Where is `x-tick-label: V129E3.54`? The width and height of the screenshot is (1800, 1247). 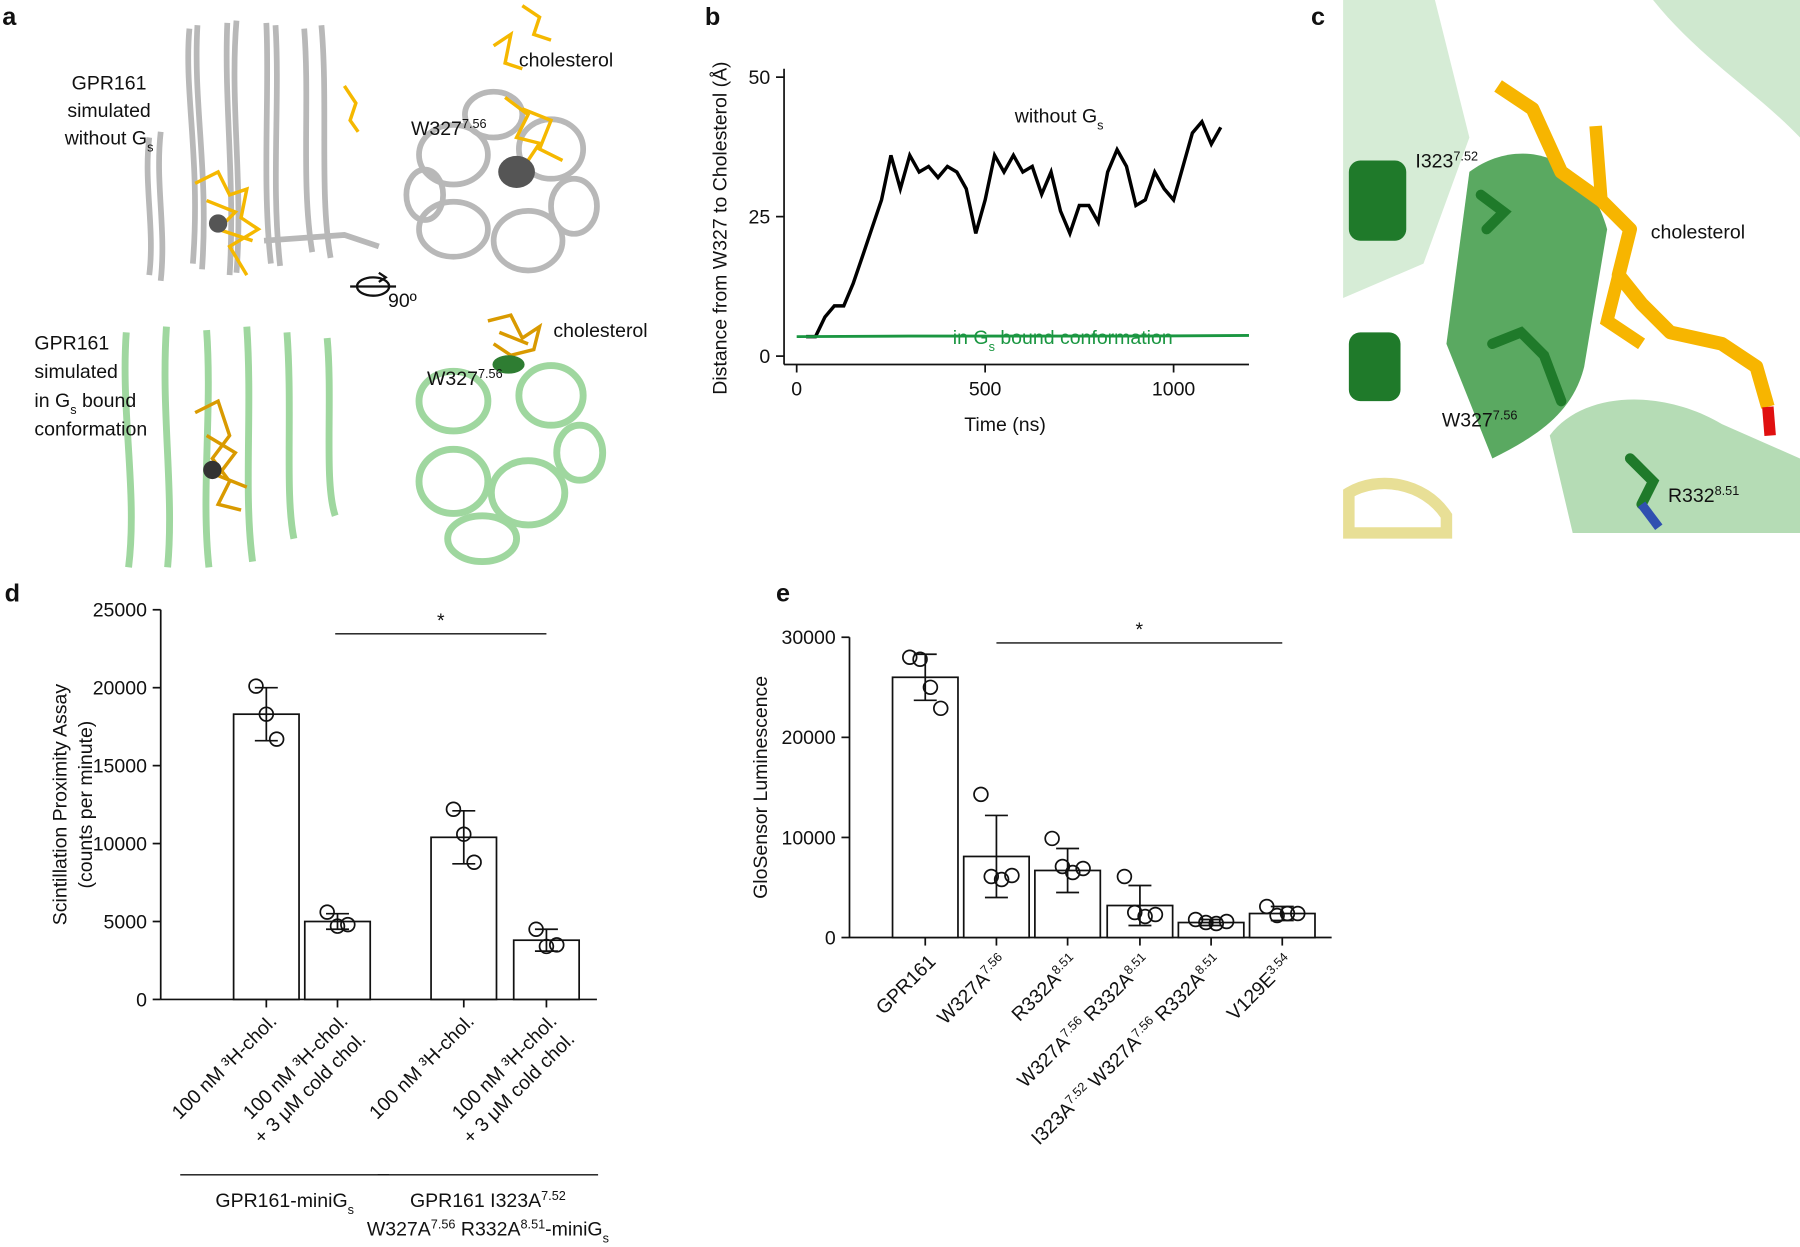 x-tick-label: V129E3.54 is located at coordinates (1259, 987).